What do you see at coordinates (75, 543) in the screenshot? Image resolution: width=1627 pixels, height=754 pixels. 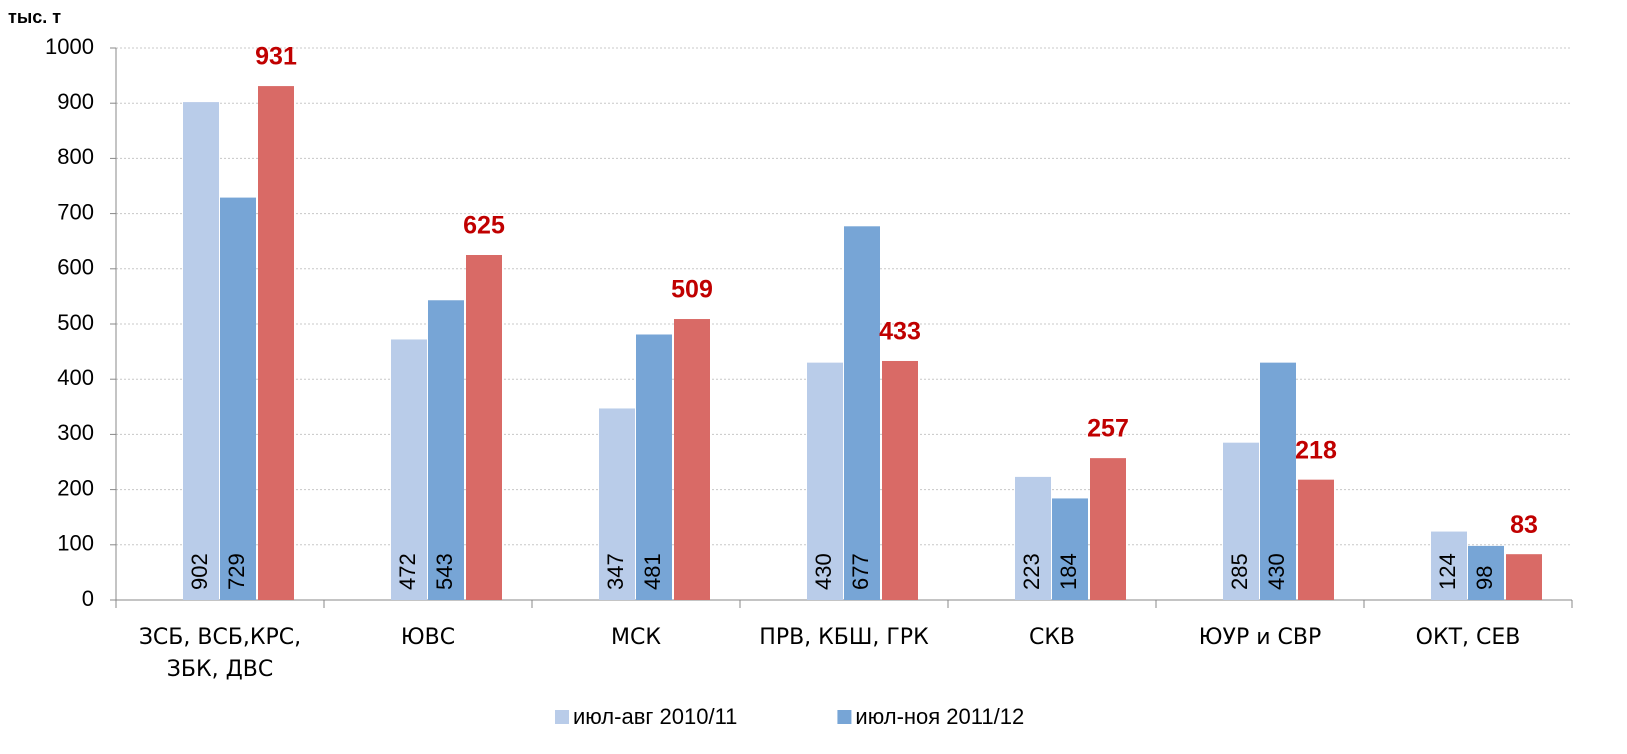 I see `y-tick-label: 100` at bounding box center [75, 543].